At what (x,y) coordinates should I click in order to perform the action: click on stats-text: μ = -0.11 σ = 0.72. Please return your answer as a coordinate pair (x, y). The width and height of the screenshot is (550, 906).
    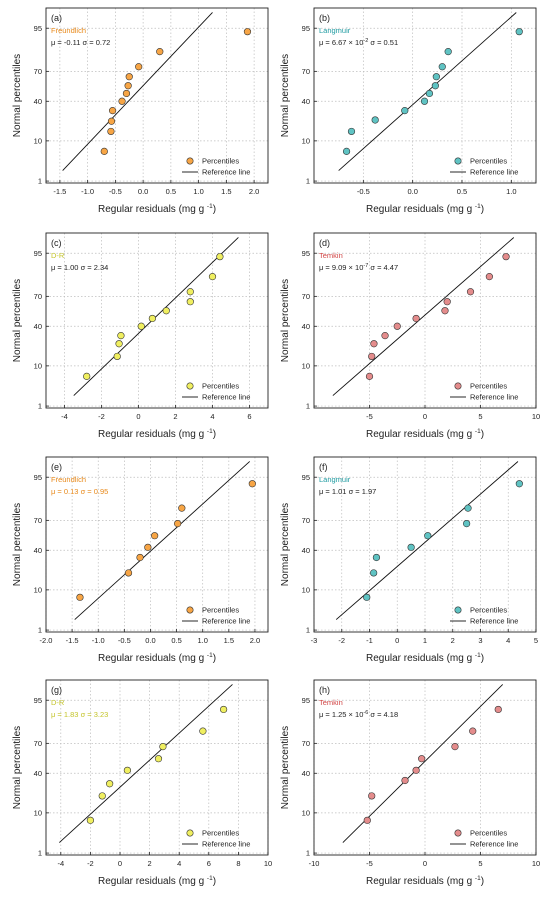
    Looking at the image, I should click on (80, 42).